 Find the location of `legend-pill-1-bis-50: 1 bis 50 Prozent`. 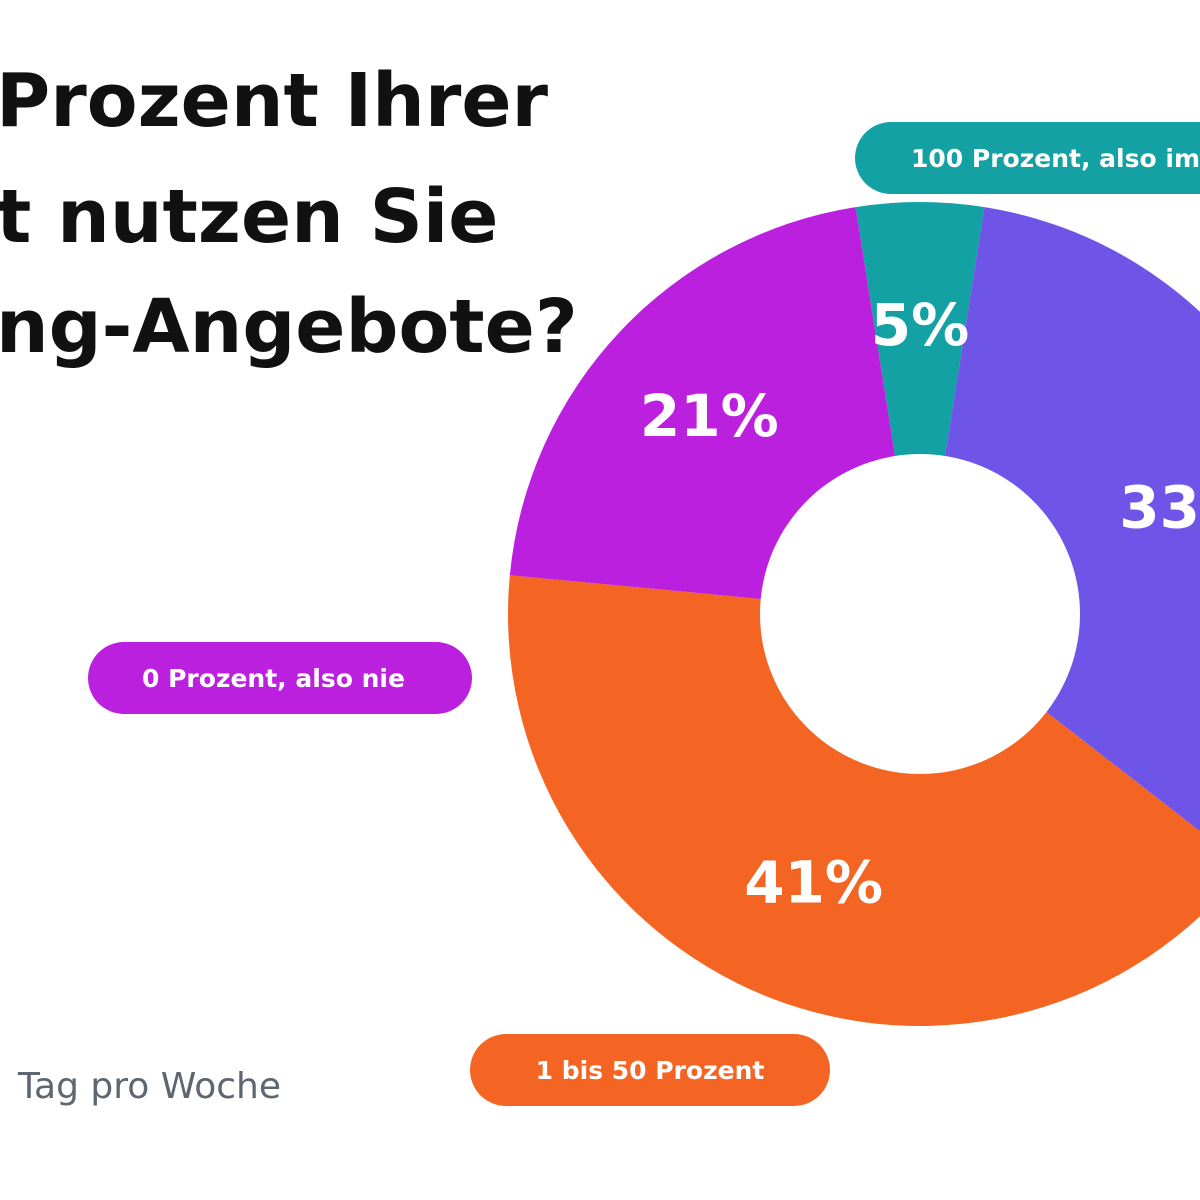

legend-pill-1-bis-50: 1 bis 50 Prozent is located at coordinates (650, 1070).